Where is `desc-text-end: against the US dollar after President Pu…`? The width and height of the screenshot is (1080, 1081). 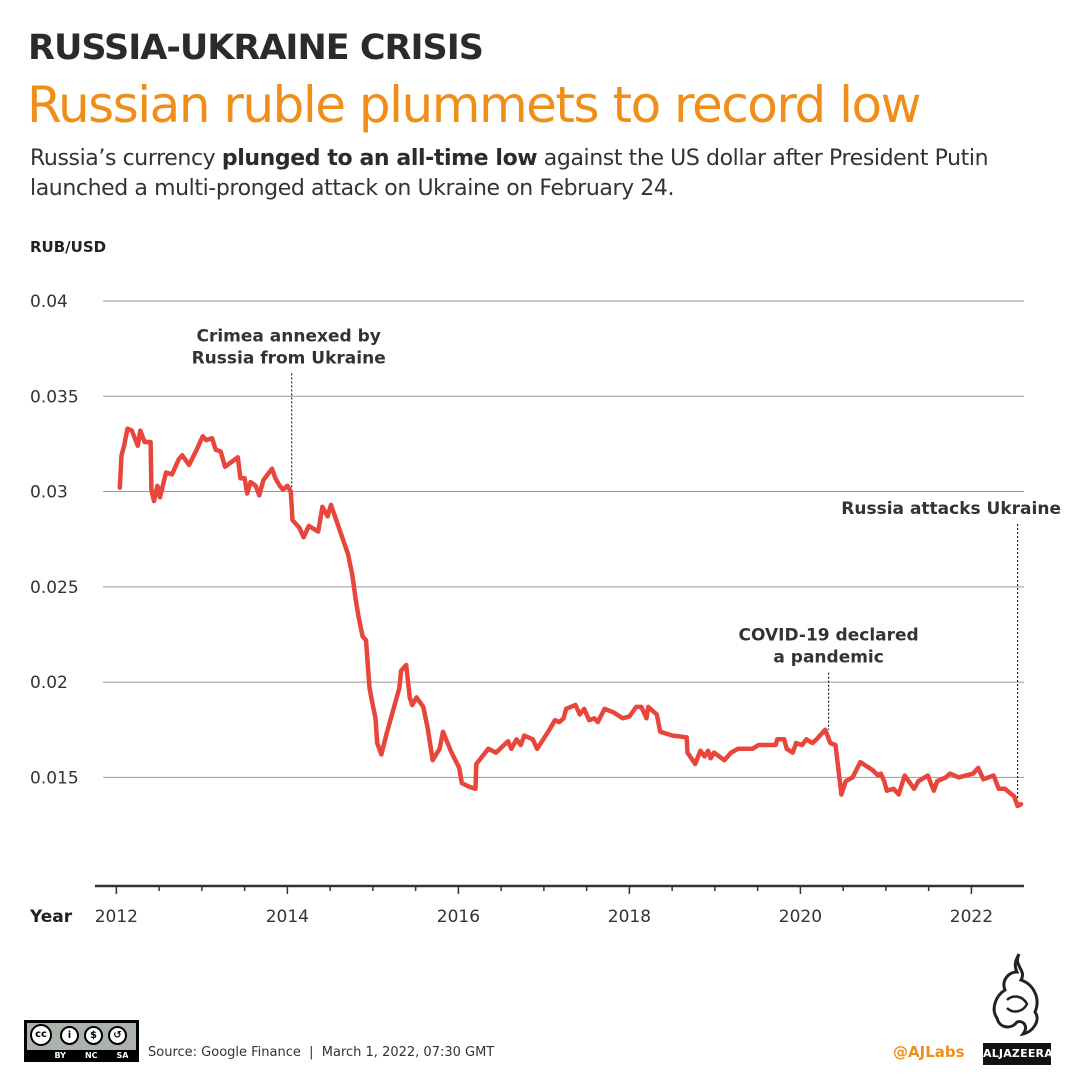 desc-text-end: against the US dollar after President Pu… is located at coordinates (509, 173).